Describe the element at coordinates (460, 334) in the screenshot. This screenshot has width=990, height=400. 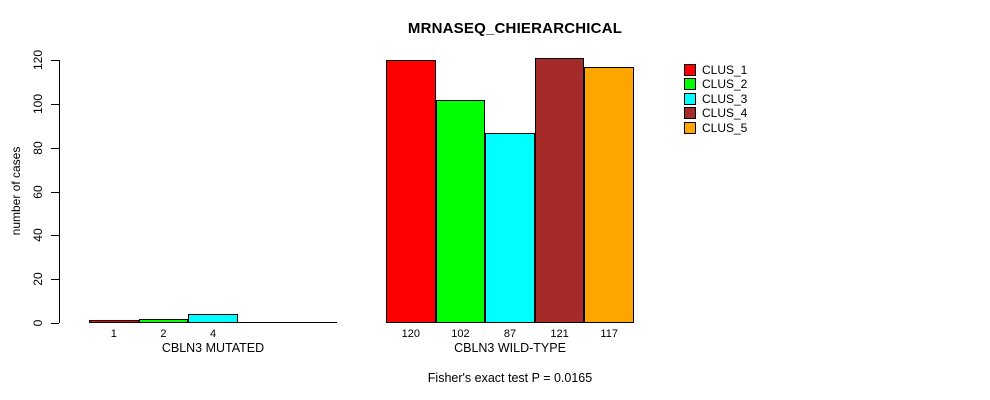
I see `bar-value-label: 102` at that location.